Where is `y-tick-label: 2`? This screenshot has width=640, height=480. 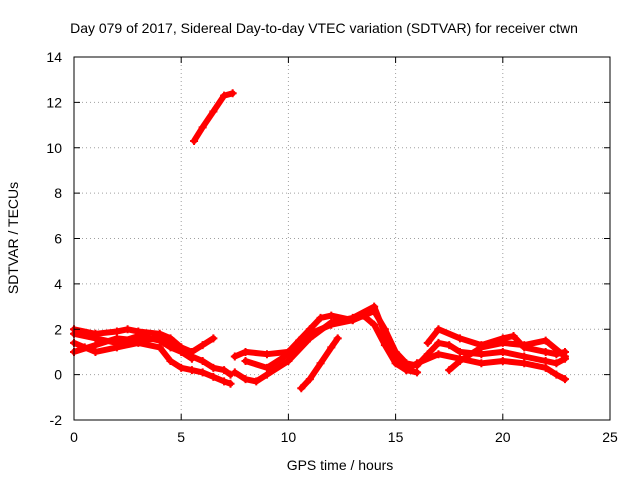 y-tick-label: 2 is located at coordinates (58, 329).